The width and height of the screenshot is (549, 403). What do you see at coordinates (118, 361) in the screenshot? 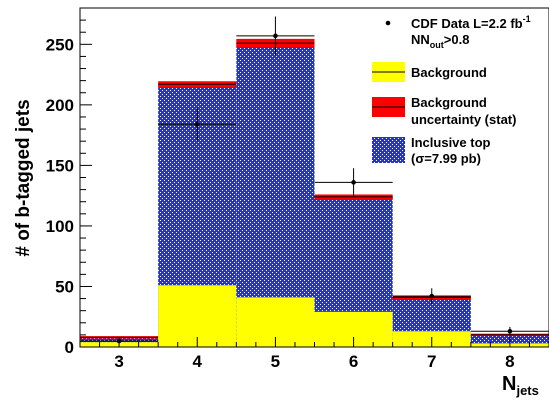
I see `x-tick-label: 3` at bounding box center [118, 361].